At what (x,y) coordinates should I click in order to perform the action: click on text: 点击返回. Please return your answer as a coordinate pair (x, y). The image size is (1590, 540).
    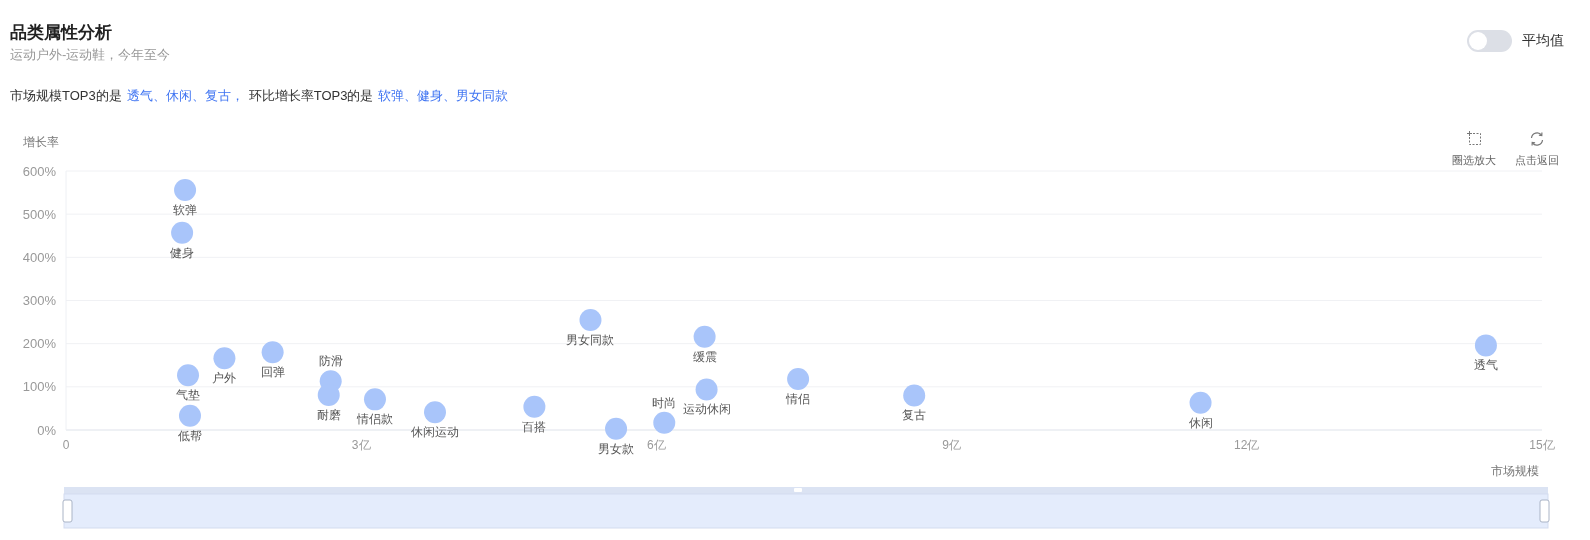
    Looking at the image, I should click on (1537, 160).